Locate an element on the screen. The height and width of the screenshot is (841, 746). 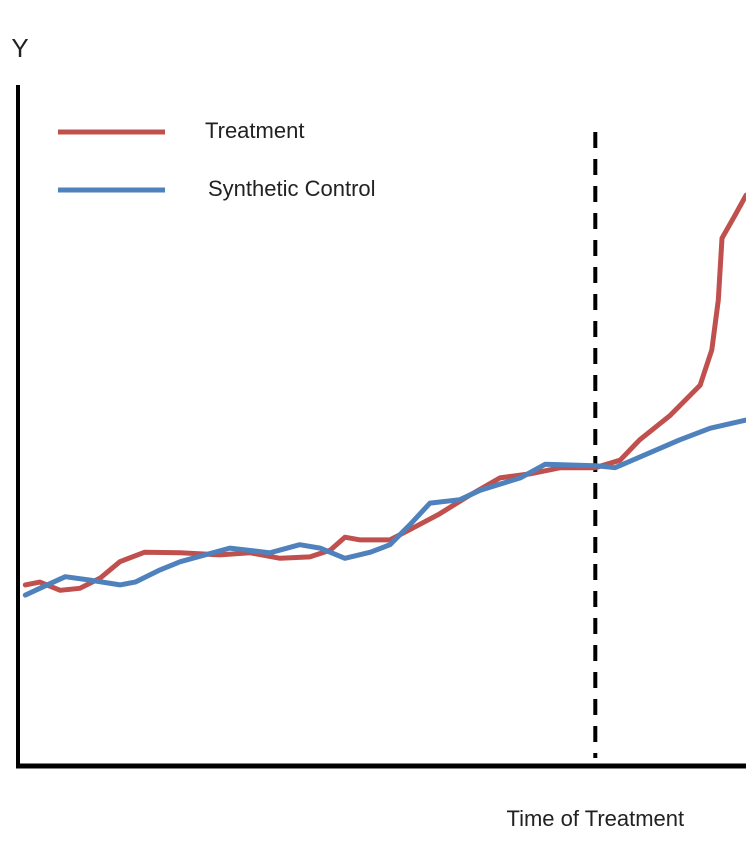
legend-label: Synthetic Control is located at coordinates (292, 188).